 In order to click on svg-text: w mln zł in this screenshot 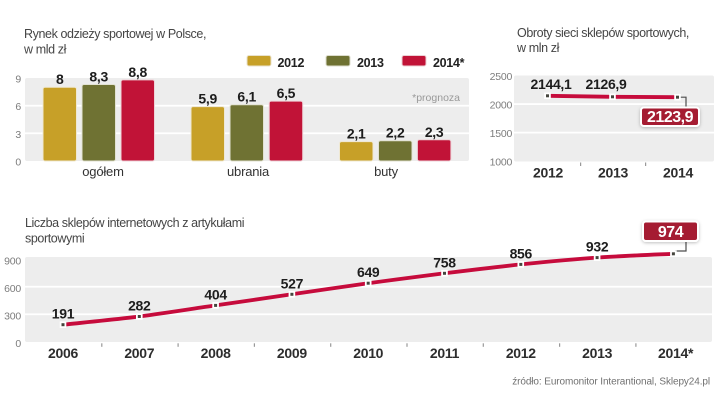, I will do `click(538, 48)`.